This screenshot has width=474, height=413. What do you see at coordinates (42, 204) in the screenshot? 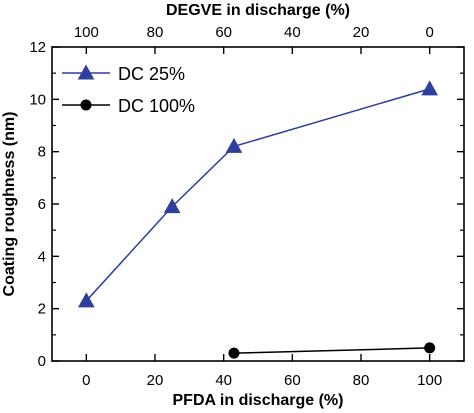
I see `y-tick-label: 6` at bounding box center [42, 204].